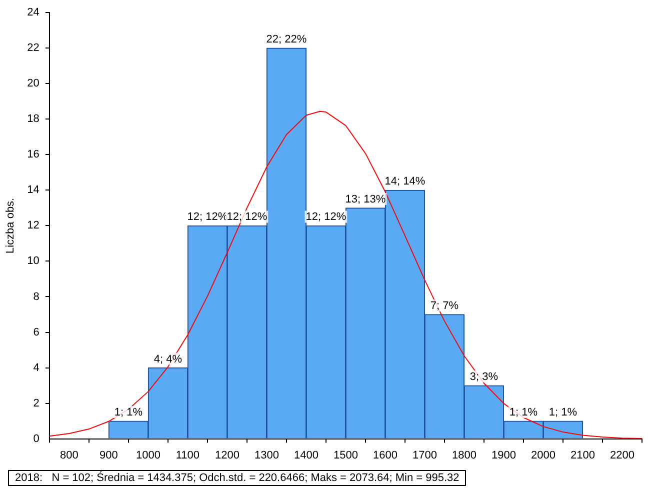  What do you see at coordinates (385, 455) in the screenshot?
I see `x-tick-label: 1600` at bounding box center [385, 455].